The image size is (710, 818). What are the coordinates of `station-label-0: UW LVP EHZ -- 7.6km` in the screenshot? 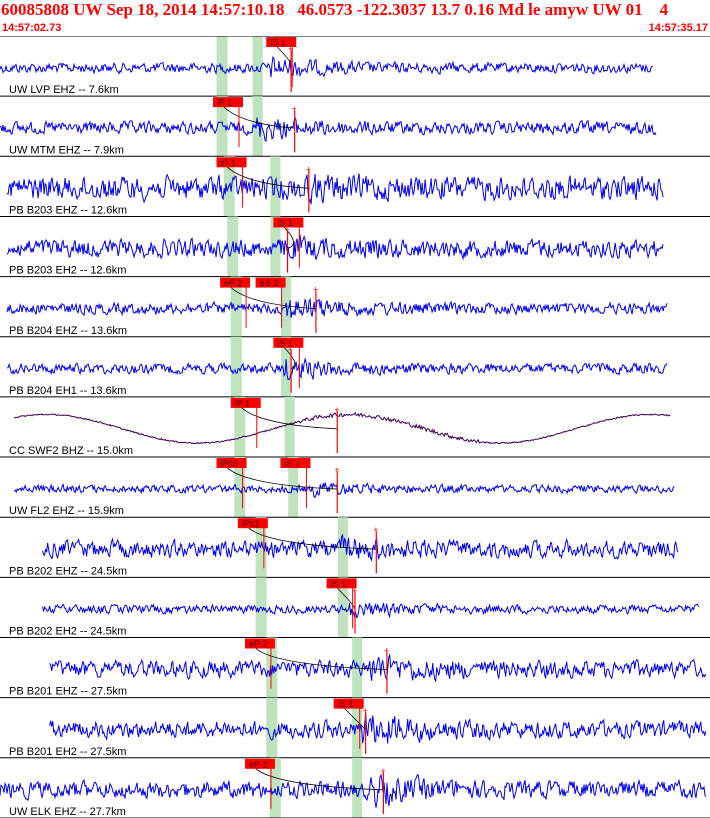 It's located at (64, 90).